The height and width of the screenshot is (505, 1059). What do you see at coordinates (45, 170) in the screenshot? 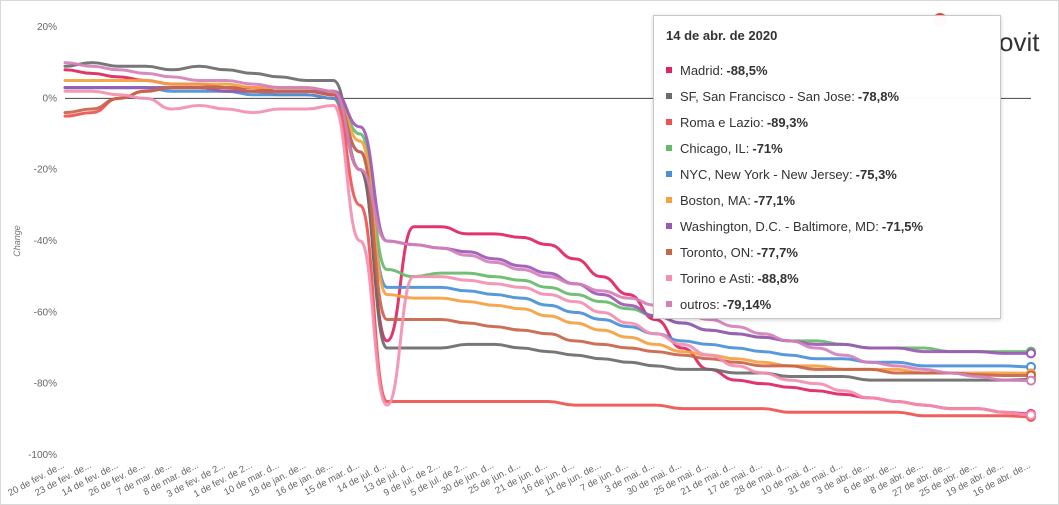
I see `y-tick-label: -20%` at bounding box center [45, 170].